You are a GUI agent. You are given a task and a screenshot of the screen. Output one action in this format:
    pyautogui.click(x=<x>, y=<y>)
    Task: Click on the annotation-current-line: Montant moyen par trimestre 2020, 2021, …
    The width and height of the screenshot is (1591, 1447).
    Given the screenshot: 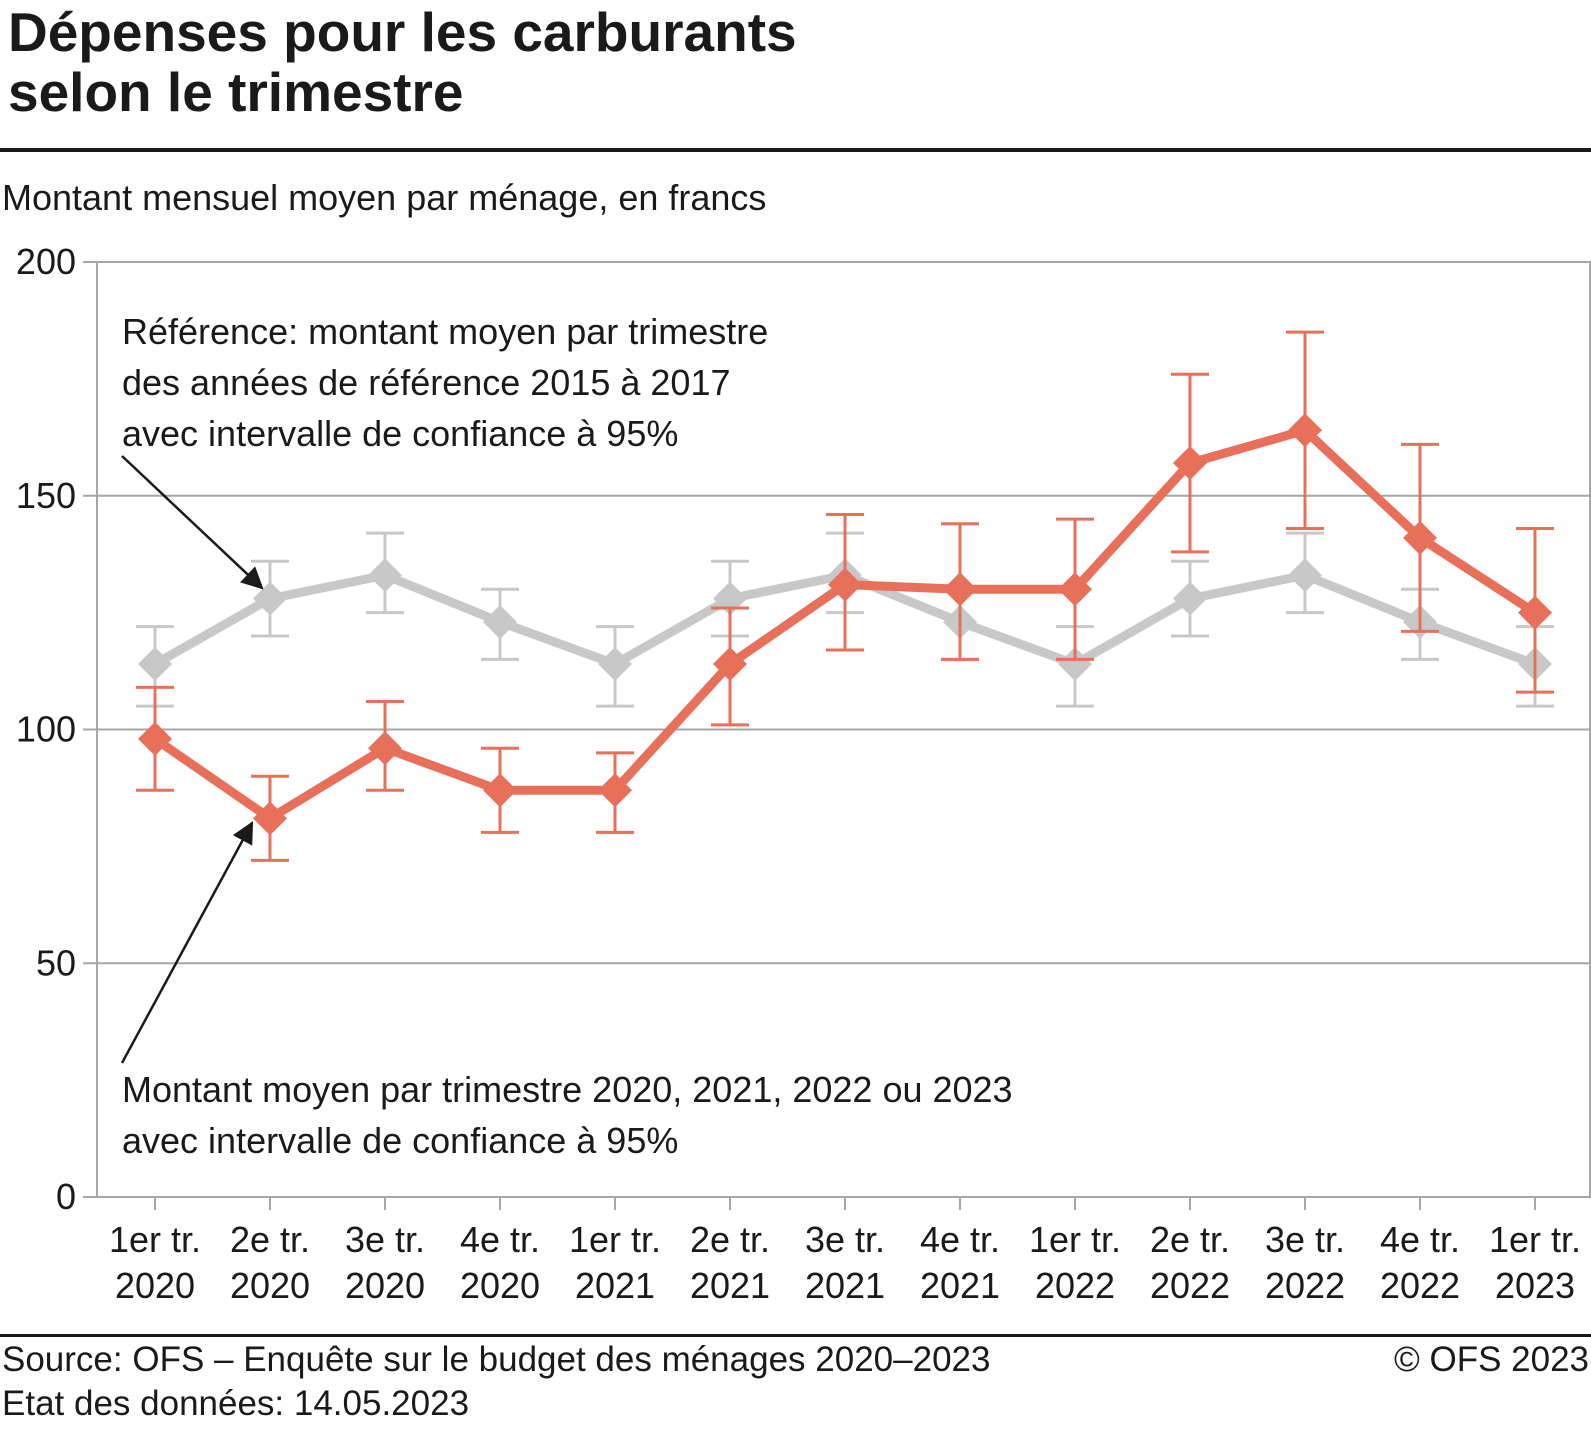 What is the action you would take?
    pyautogui.click(x=567, y=1089)
    